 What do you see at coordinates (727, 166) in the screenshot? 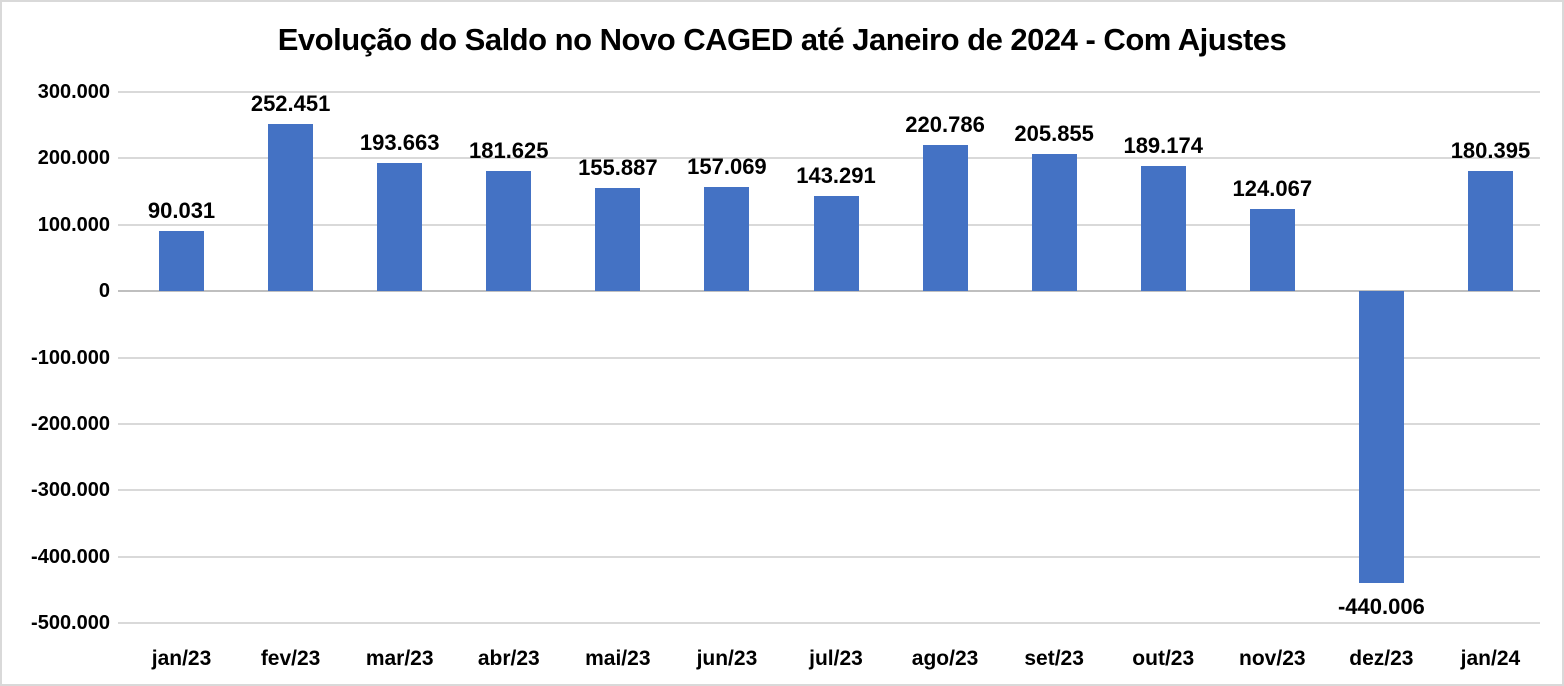
I see `bar-value-label: 157.069` at bounding box center [727, 166].